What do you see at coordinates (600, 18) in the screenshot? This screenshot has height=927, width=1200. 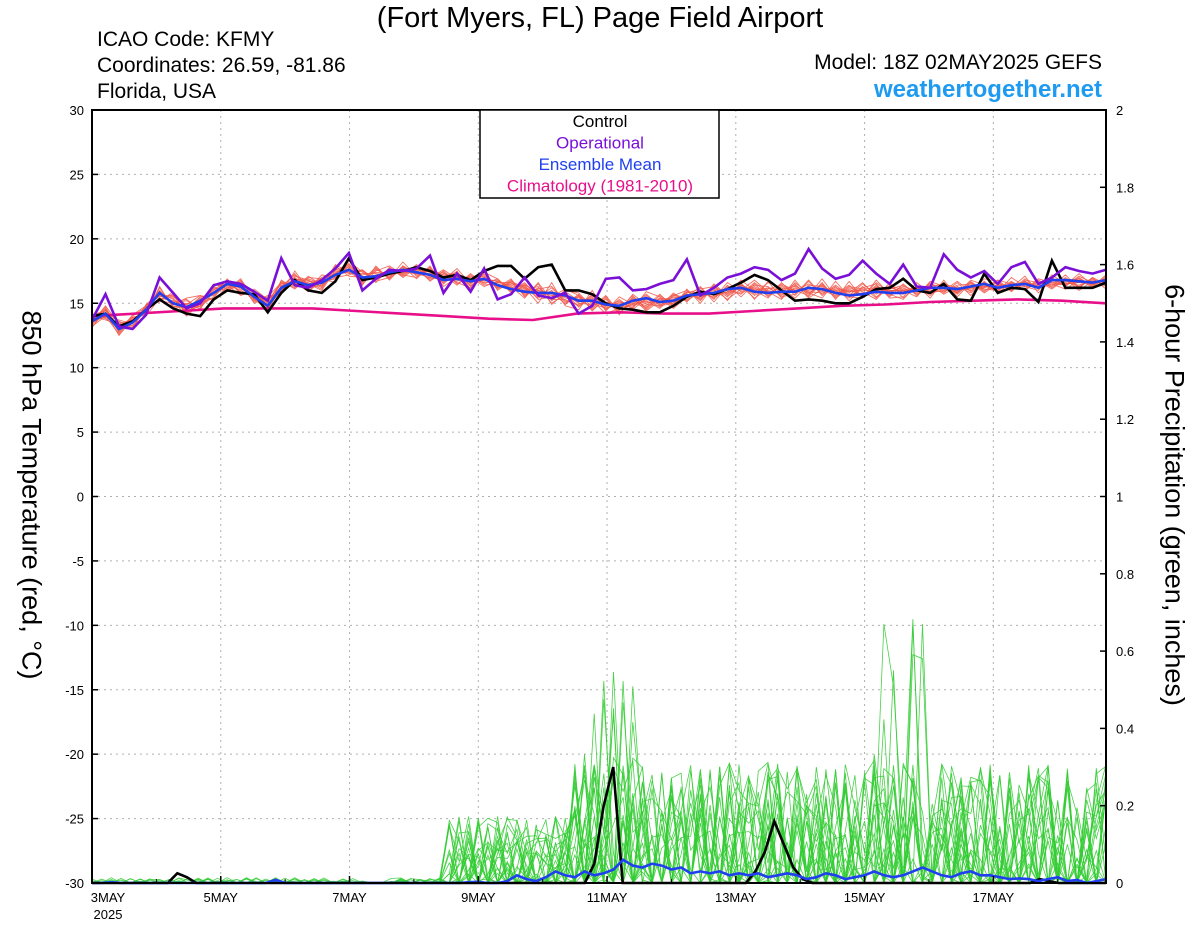 I see `chart-title: (Fort Myers, FL) Page Field Airport` at bounding box center [600, 18].